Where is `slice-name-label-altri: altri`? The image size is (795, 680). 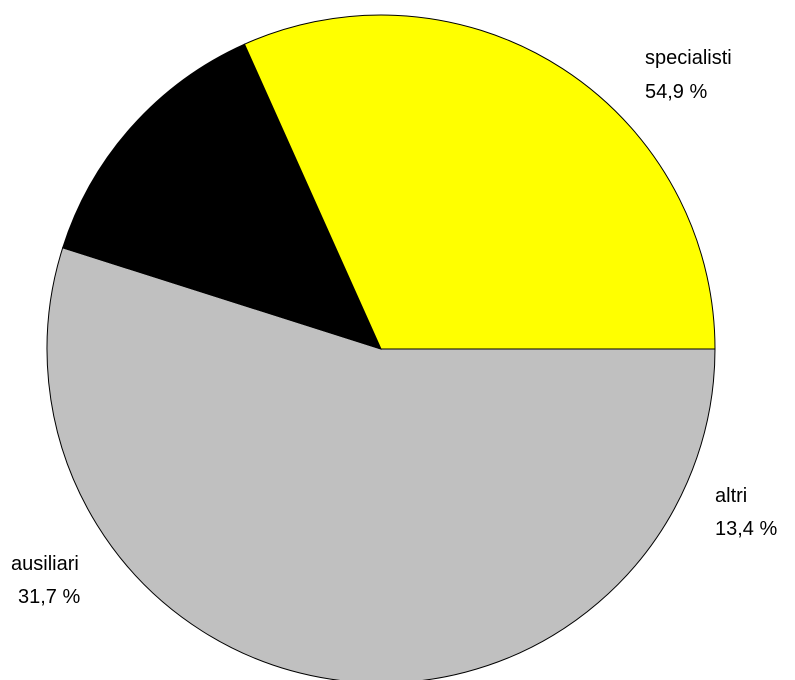
slice-name-label-altri: altri is located at coordinates (731, 496).